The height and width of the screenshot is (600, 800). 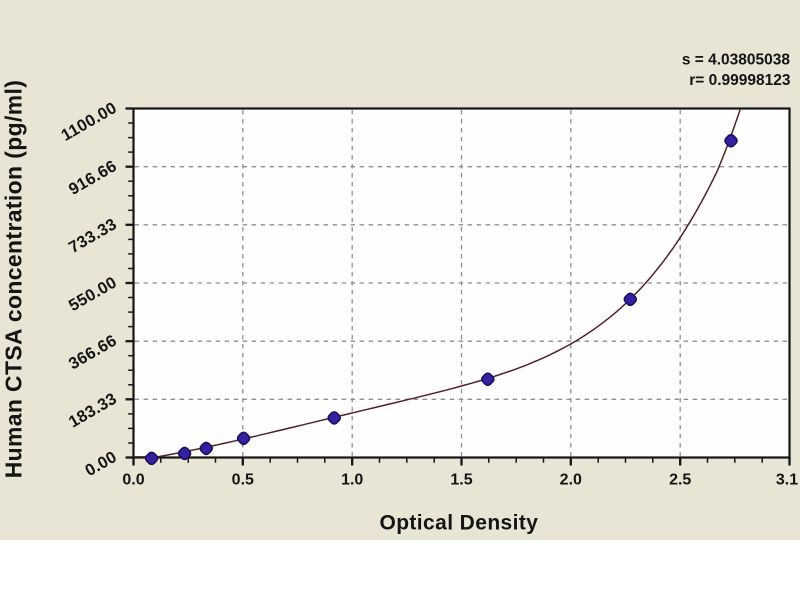 I want to click on svg-text:Human CTSA concentration (pg/: Human CTSA concentration (pg/ml), so click(x=14, y=279).